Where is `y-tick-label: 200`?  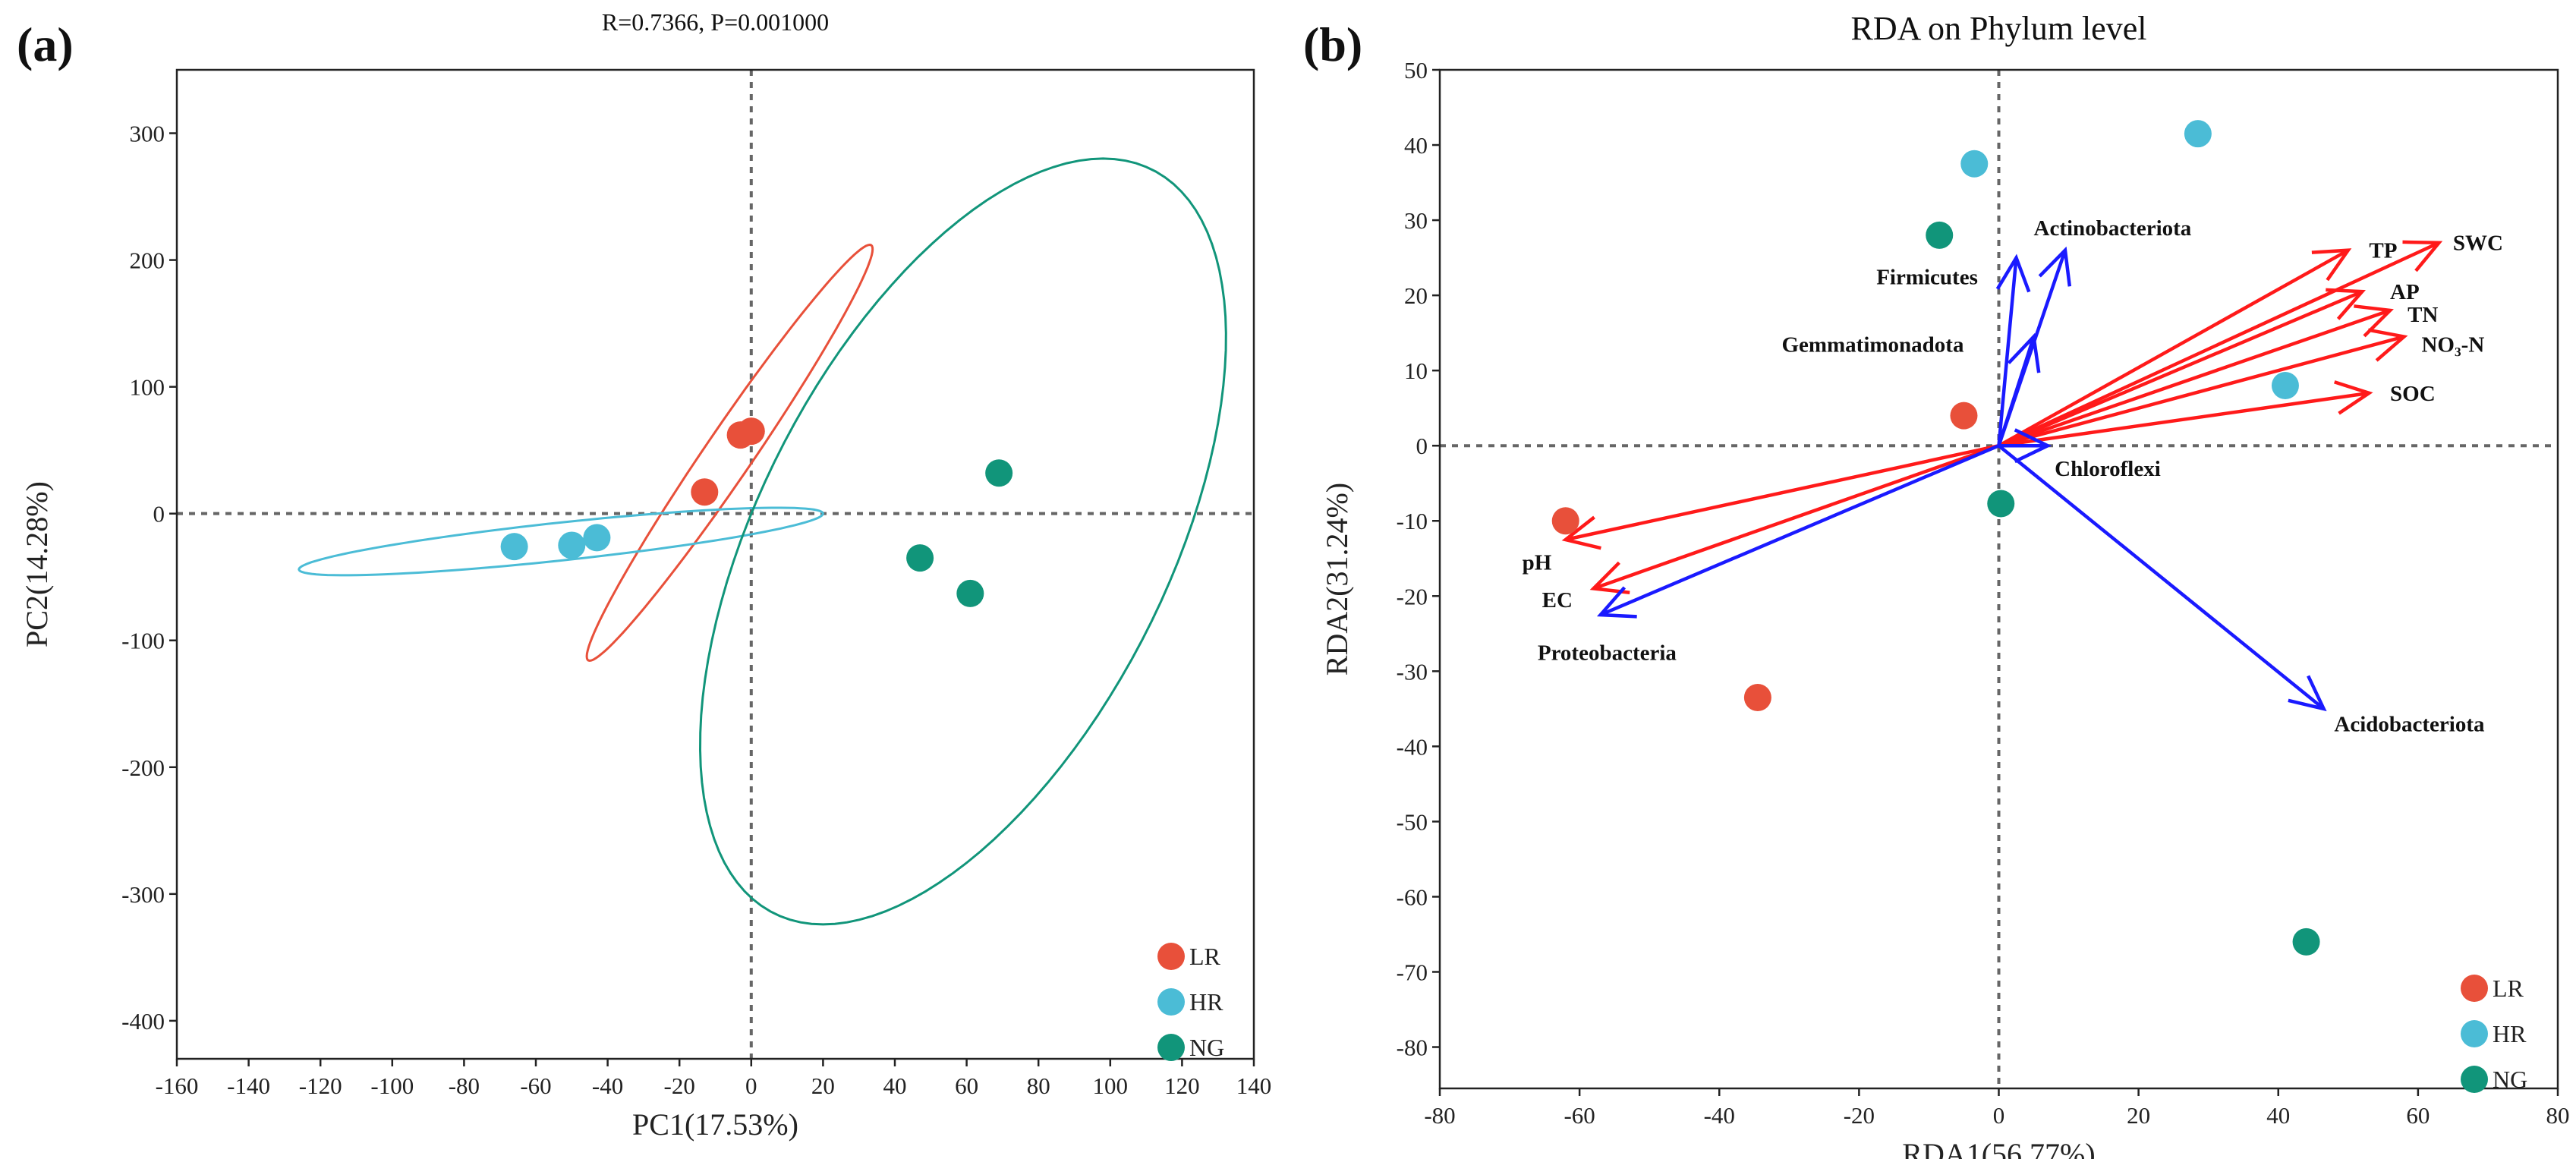
y-tick-label: 200 is located at coordinates (147, 260).